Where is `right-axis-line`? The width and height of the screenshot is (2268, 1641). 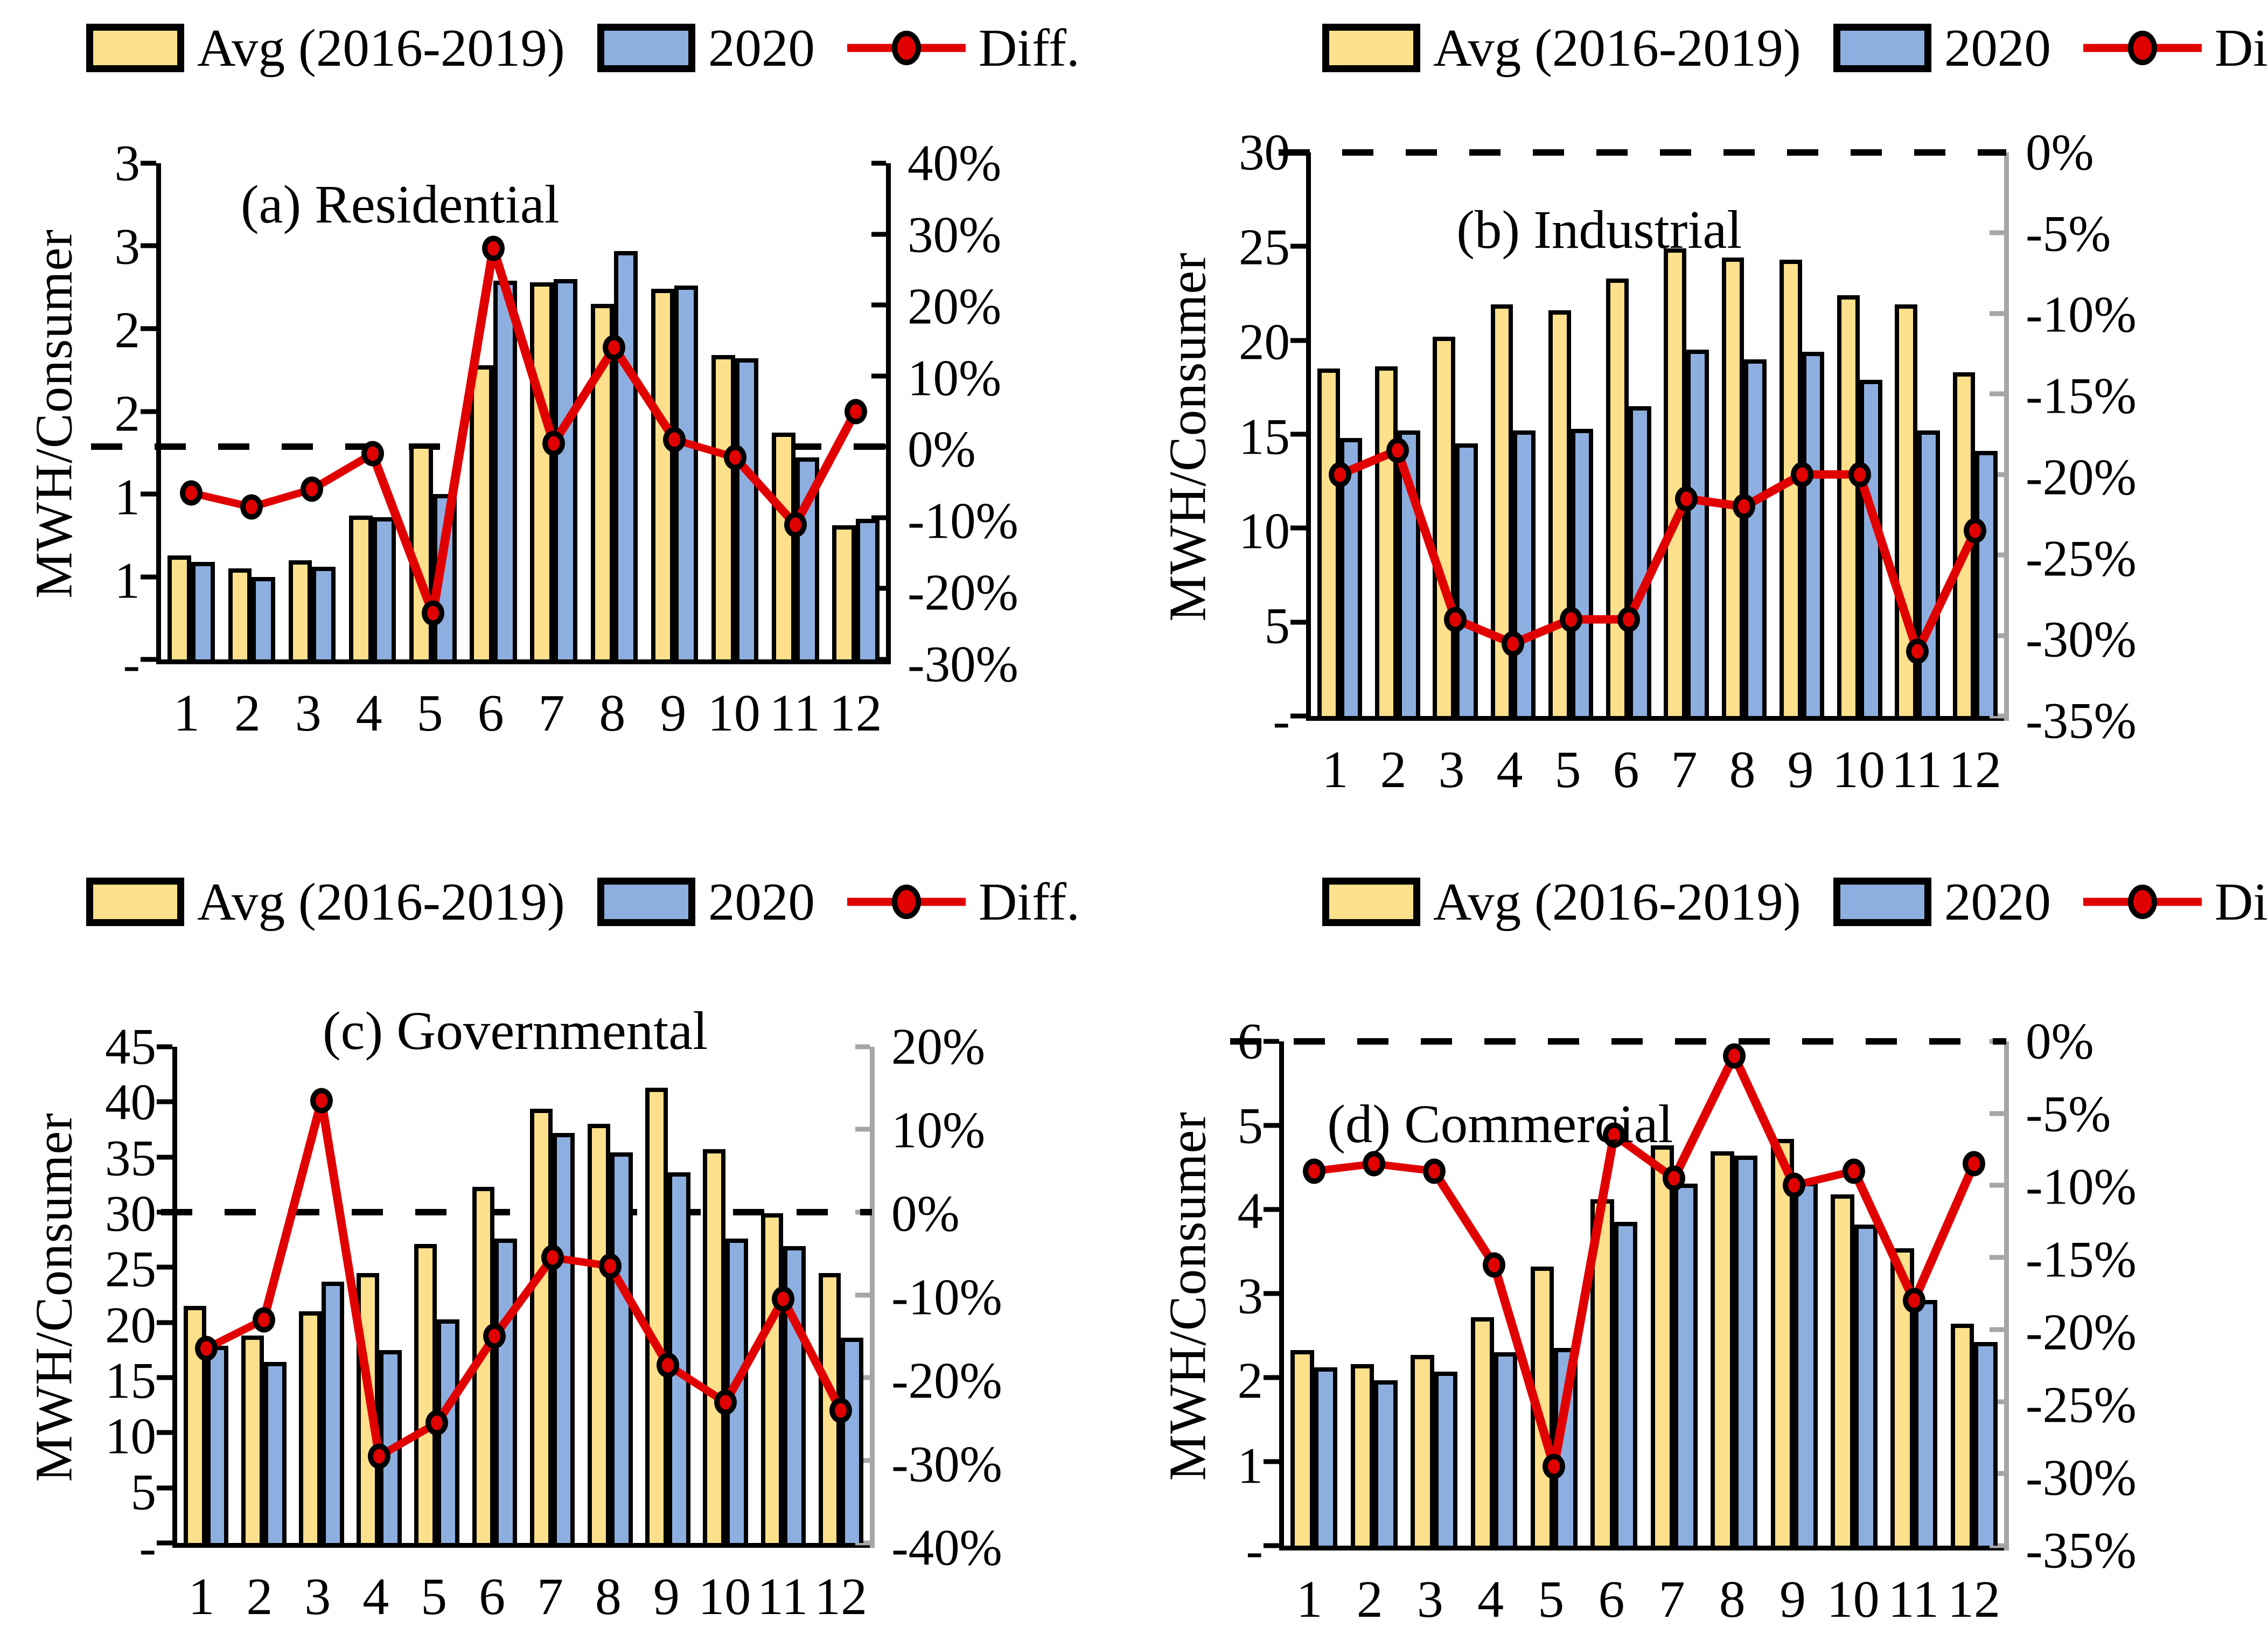 right-axis-line is located at coordinates (888, 413).